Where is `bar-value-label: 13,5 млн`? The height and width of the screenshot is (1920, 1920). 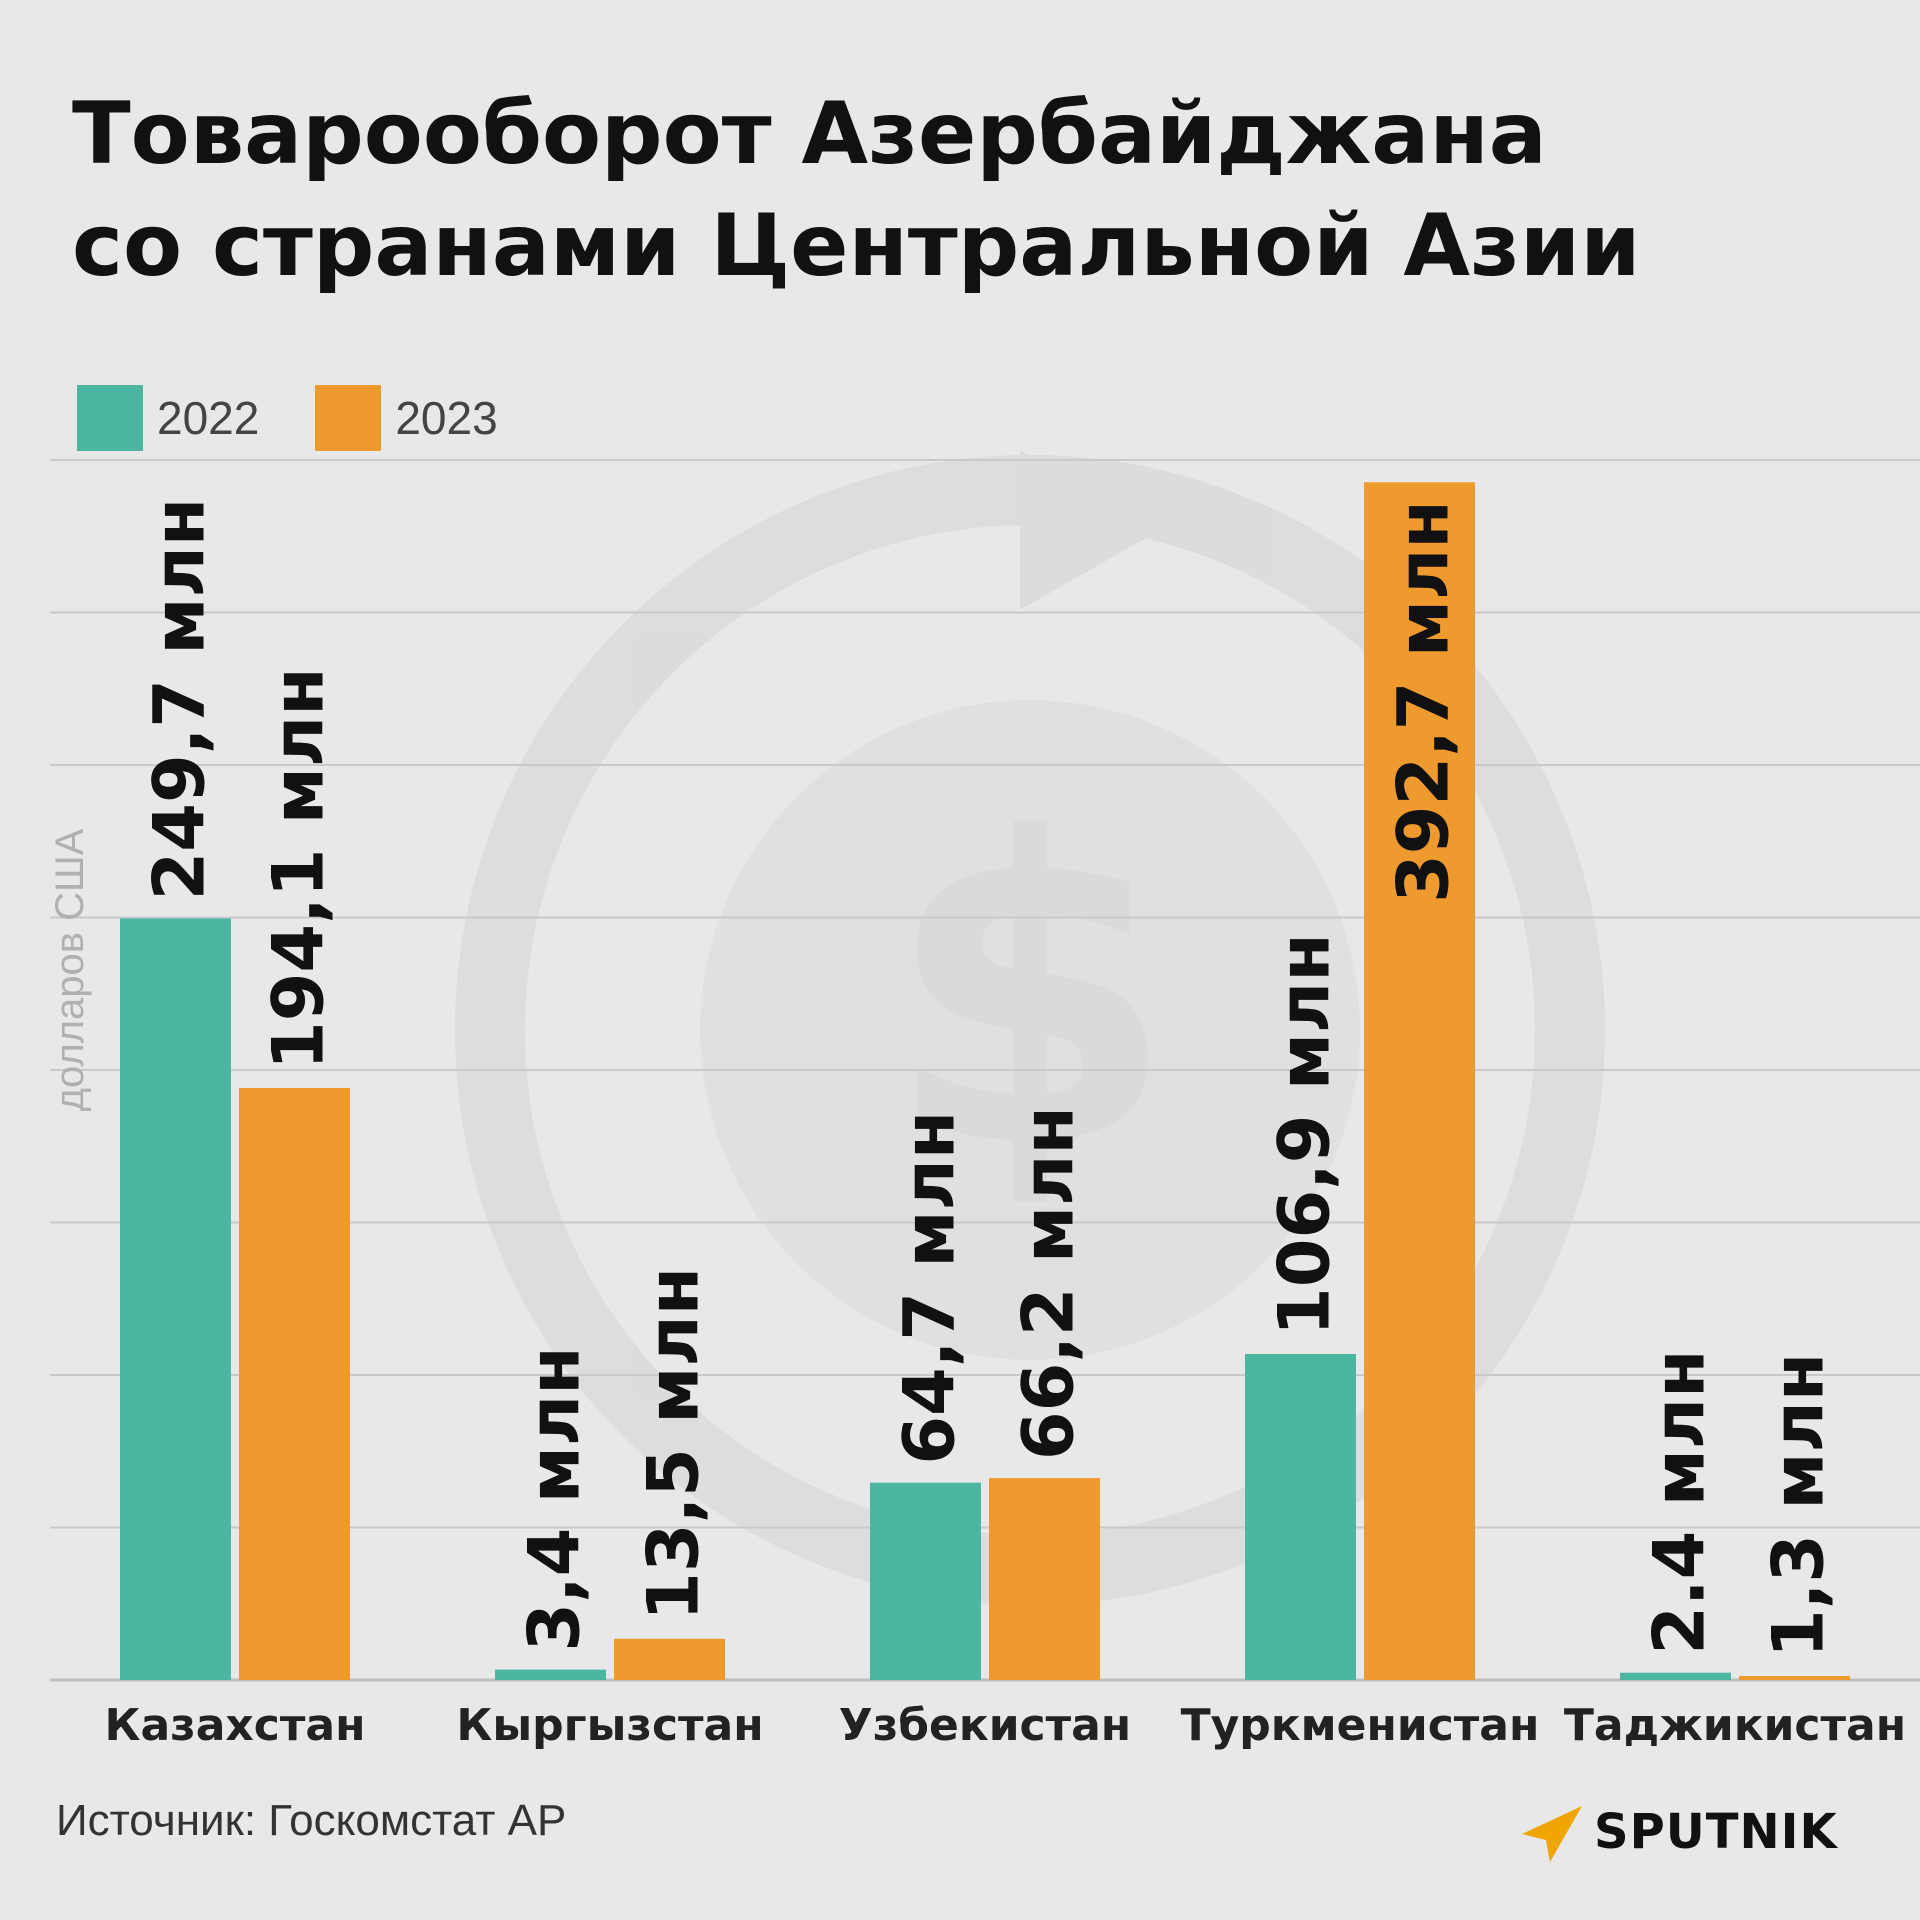
bar-value-label: 13,5 млн is located at coordinates (674, 1444).